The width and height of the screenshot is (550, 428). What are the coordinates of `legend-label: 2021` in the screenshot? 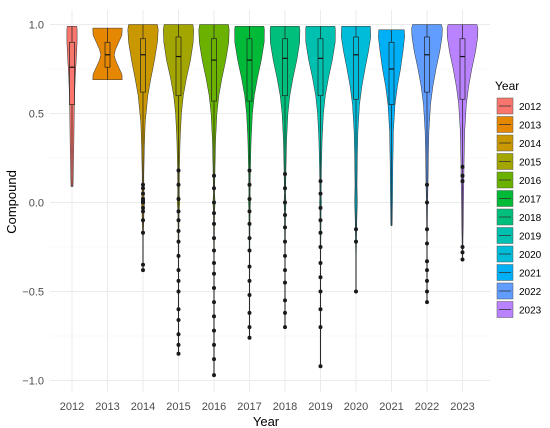 It's located at (530, 274).